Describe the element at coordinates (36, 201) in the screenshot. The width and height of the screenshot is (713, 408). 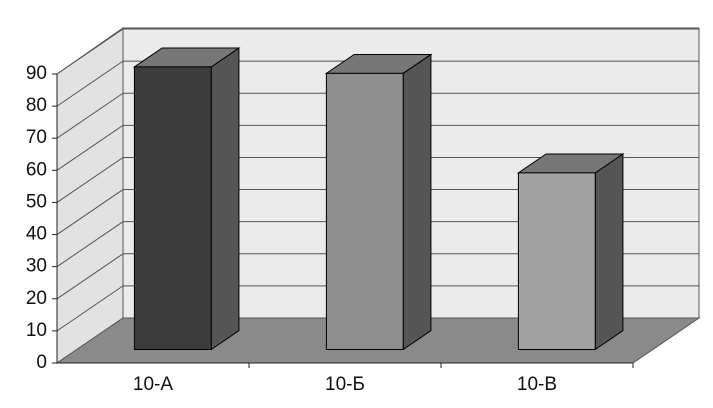
I see `y-tick-label: 50` at that location.